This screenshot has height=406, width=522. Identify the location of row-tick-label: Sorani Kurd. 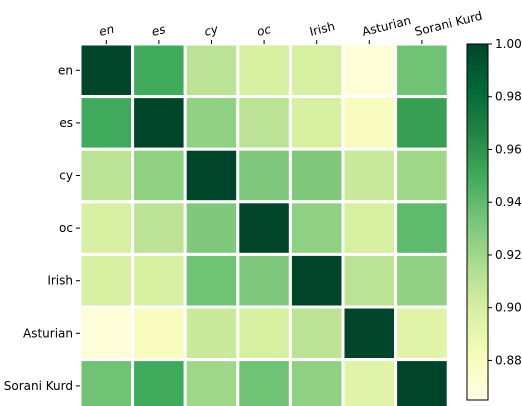
(38, 386).